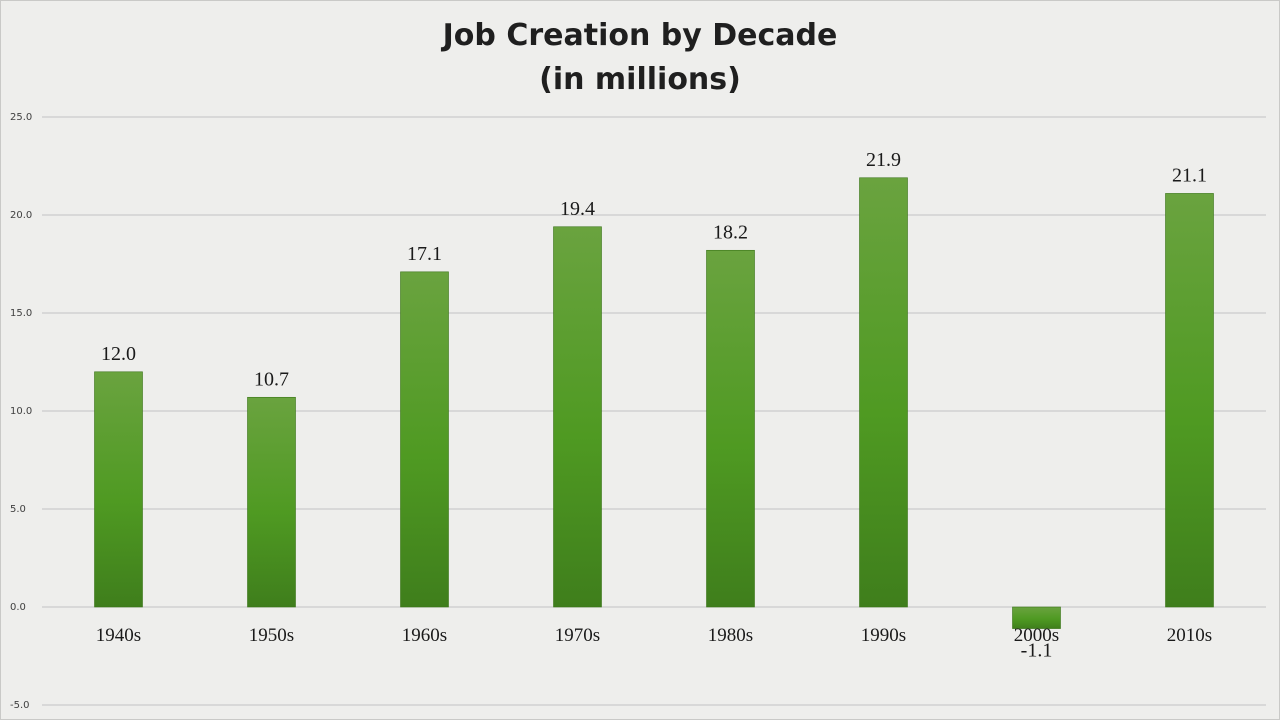  Describe the element at coordinates (1036, 635) in the screenshot. I see `x-category-label: 2000s` at that location.